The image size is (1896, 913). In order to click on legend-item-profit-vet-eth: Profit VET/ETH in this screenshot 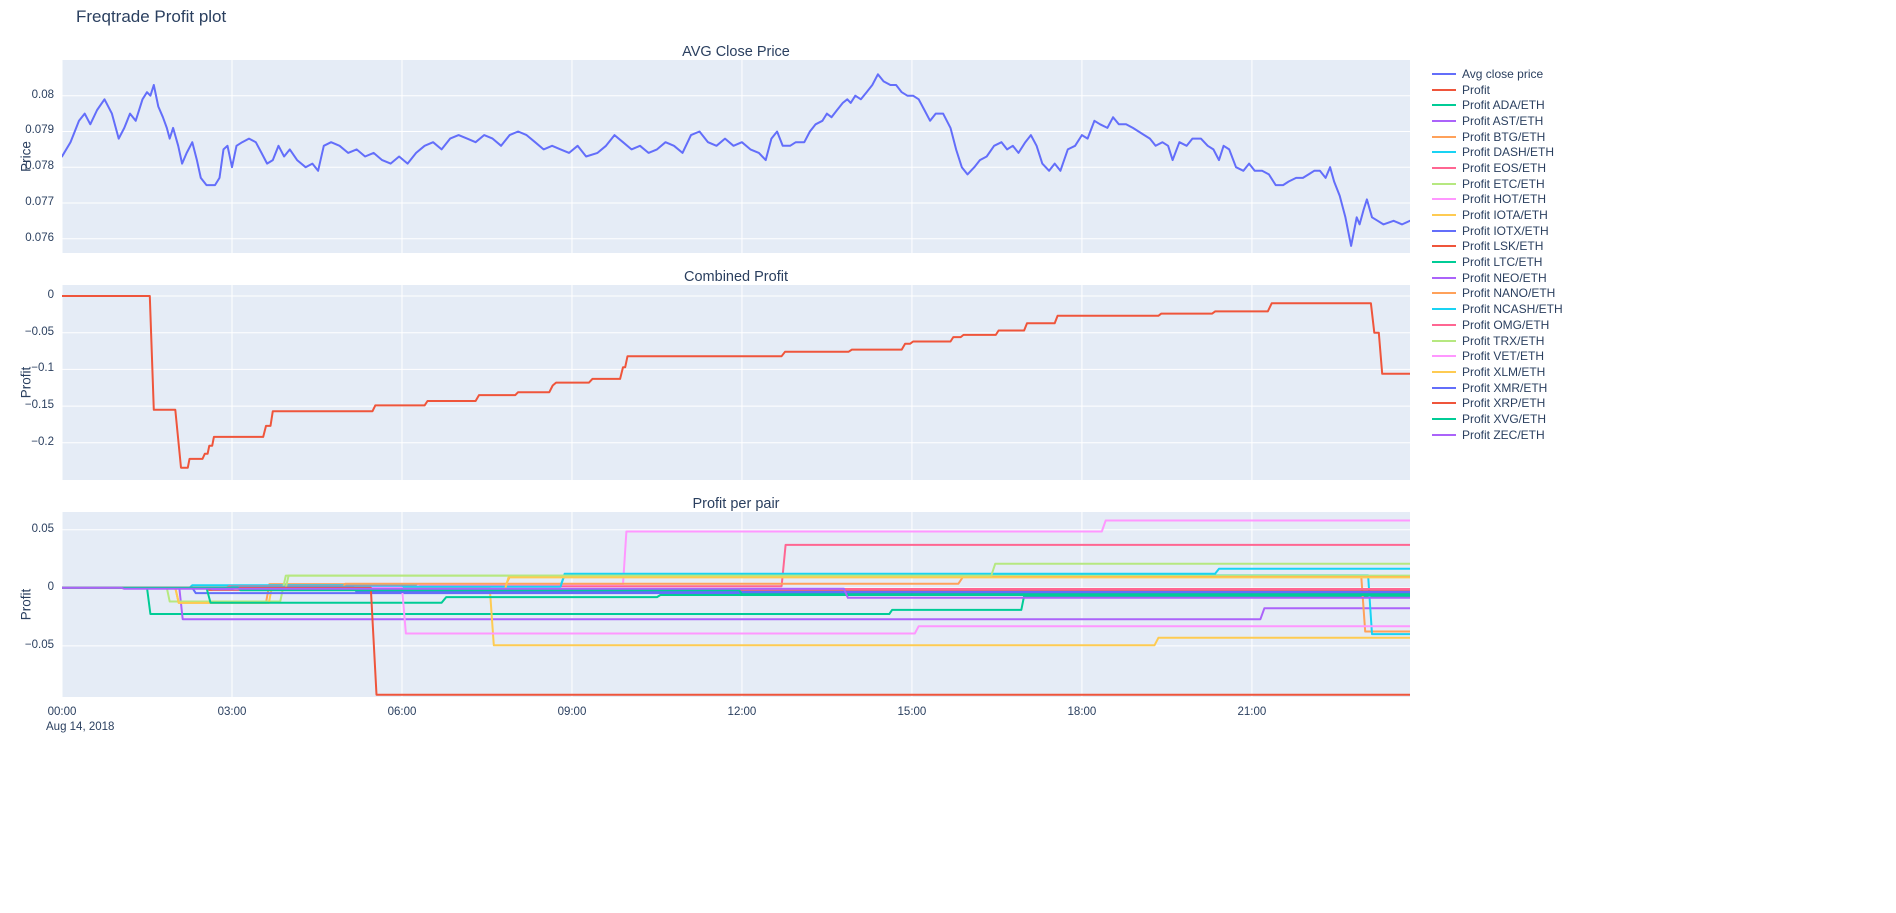, I will do `click(1497, 356)`.